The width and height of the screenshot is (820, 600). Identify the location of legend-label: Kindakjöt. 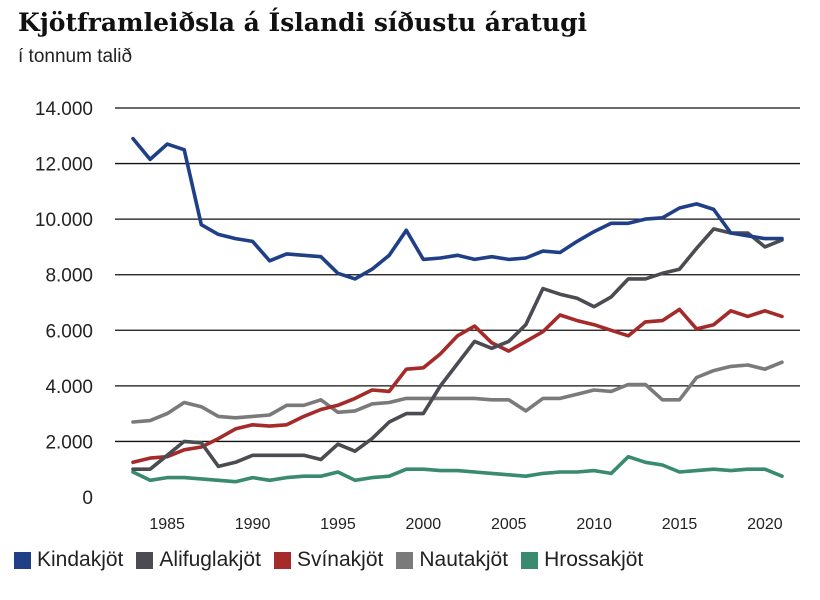
(80, 559).